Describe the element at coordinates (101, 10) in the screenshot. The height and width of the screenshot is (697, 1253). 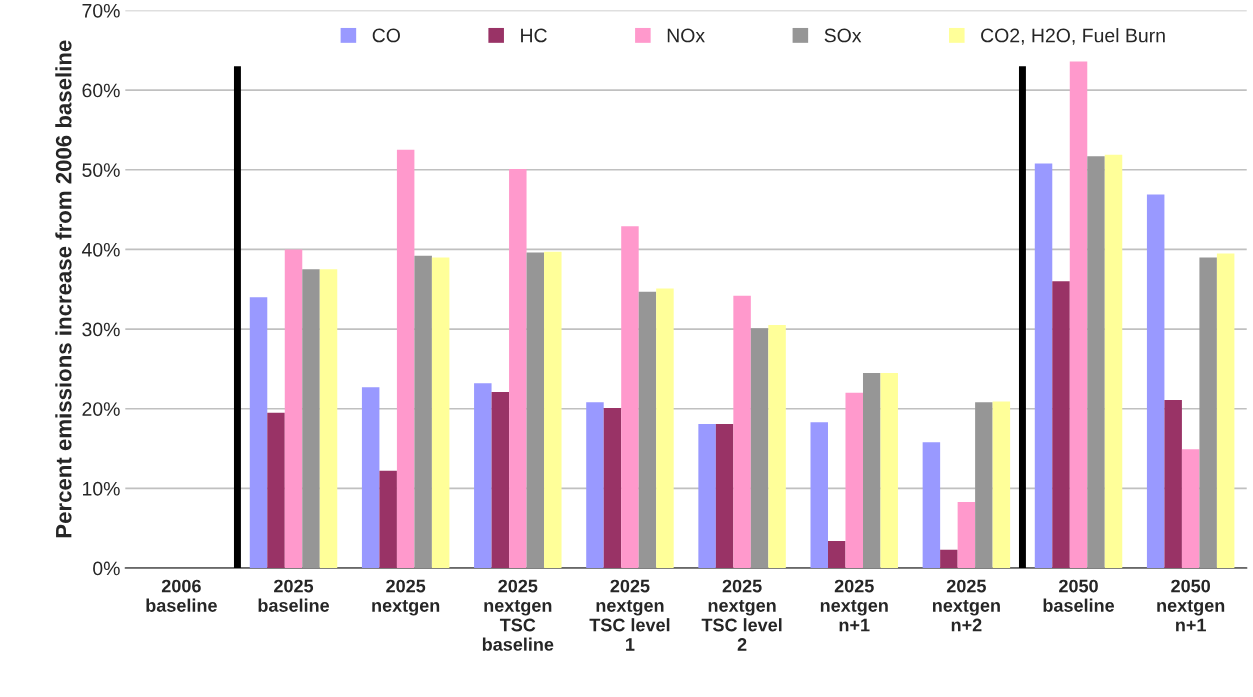
I see `y-tick-label: 70%` at that location.